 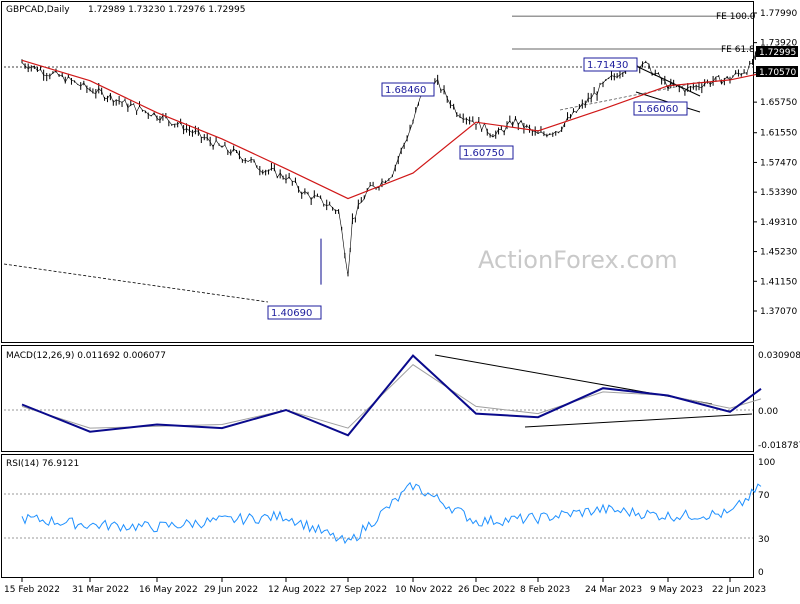 I want to click on macd-header: MACD(12,26,9) 0.011692 0.006077, so click(x=86, y=356).